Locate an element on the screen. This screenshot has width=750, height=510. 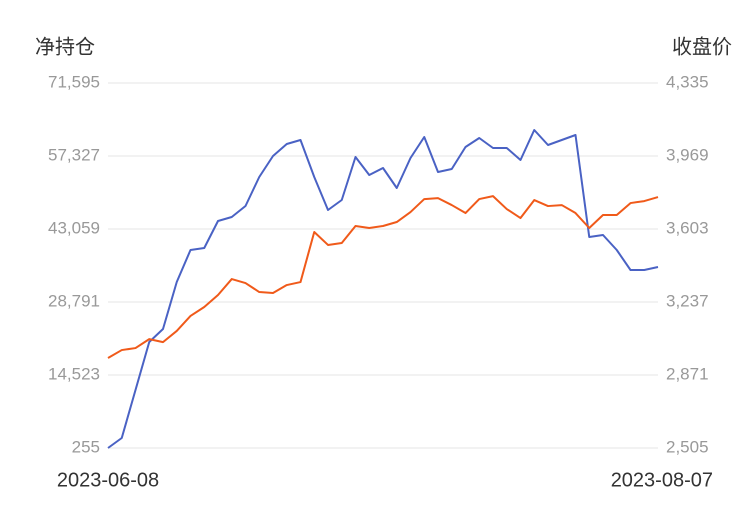
y2-tick-label: 2,871 is located at coordinates (687, 373).